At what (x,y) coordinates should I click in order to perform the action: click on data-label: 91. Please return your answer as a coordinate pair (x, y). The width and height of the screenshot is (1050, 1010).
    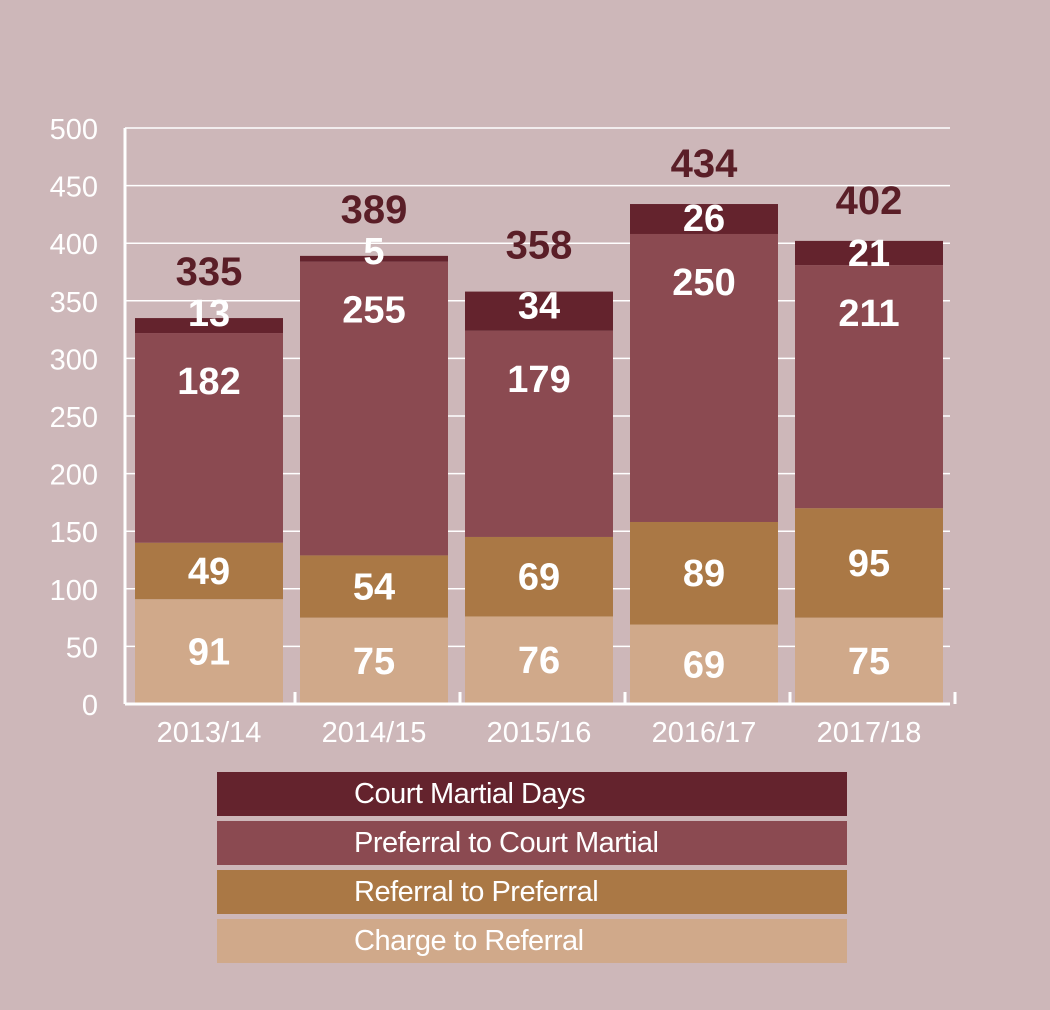
    Looking at the image, I should click on (209, 653).